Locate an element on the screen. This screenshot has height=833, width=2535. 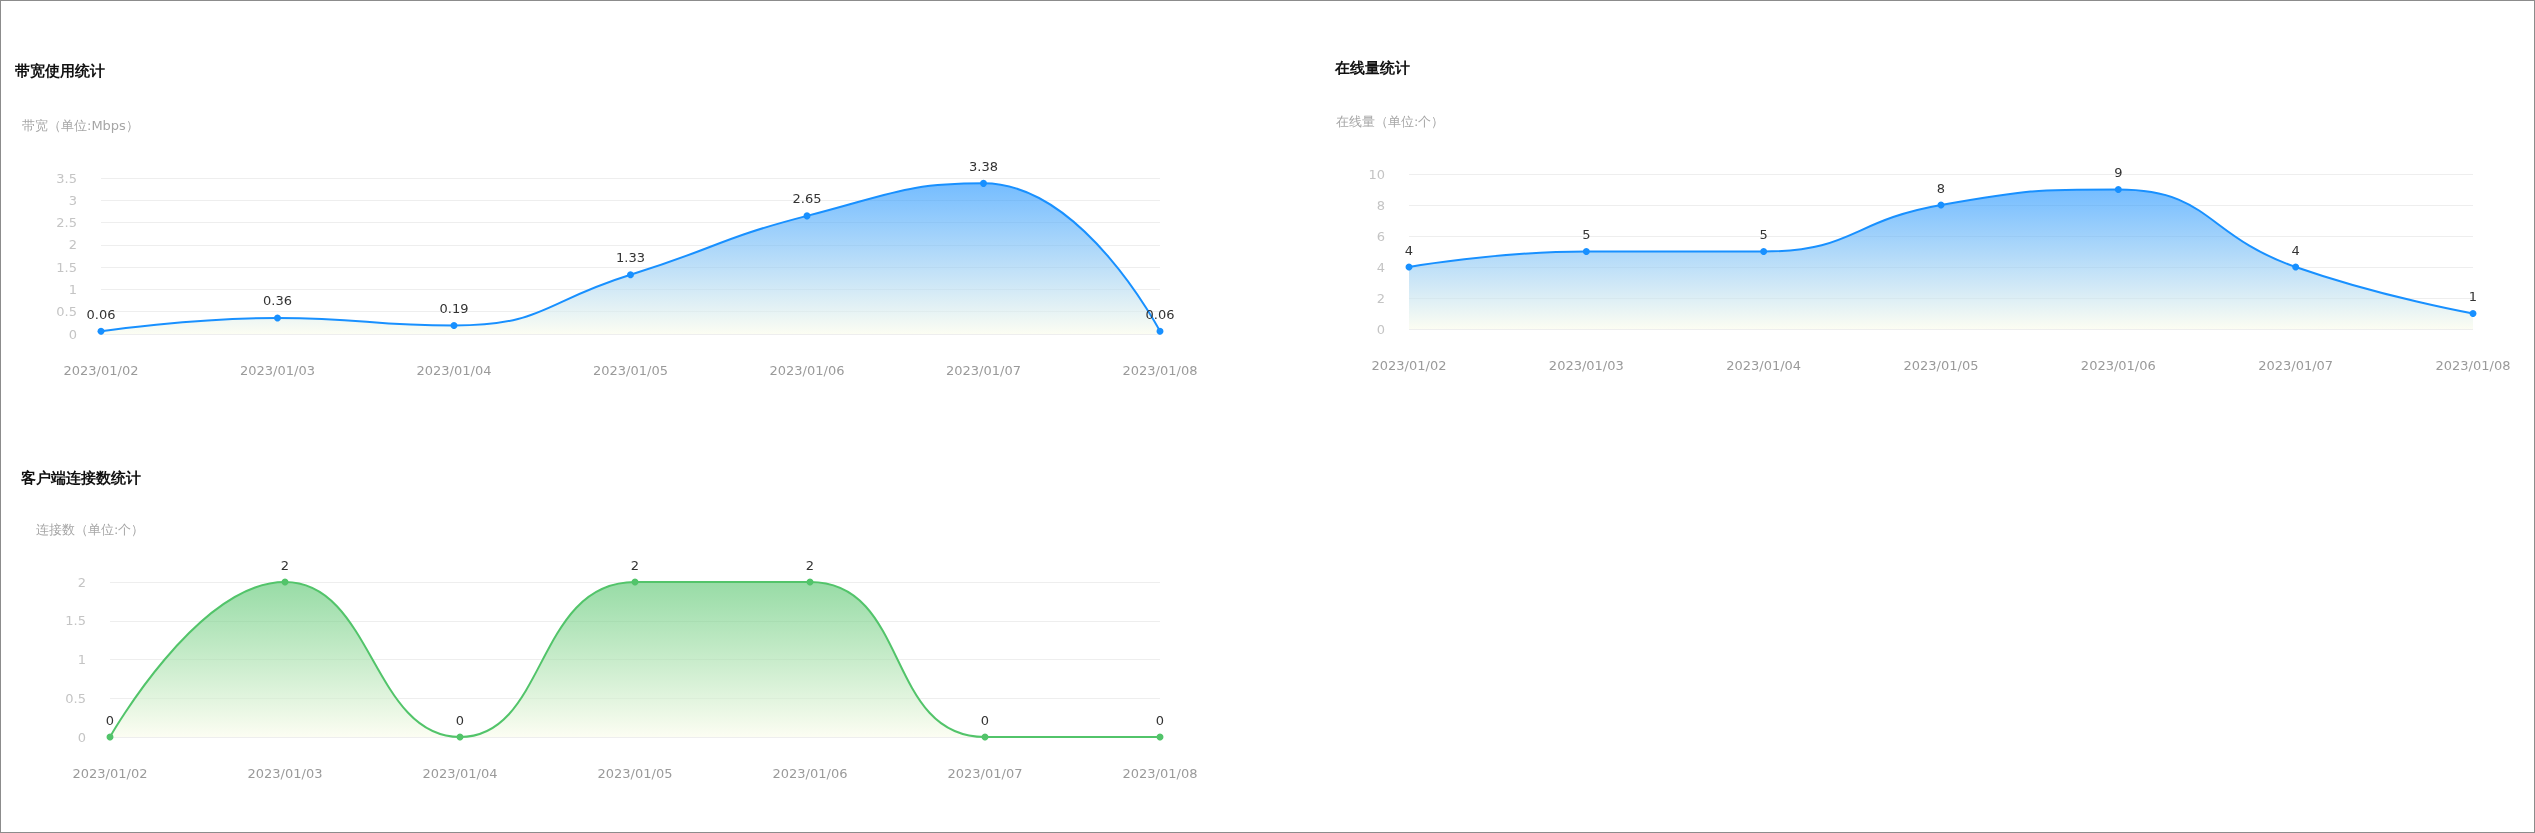
y-axis-title: 带宽（单位:Mbps） is located at coordinates (80, 125).